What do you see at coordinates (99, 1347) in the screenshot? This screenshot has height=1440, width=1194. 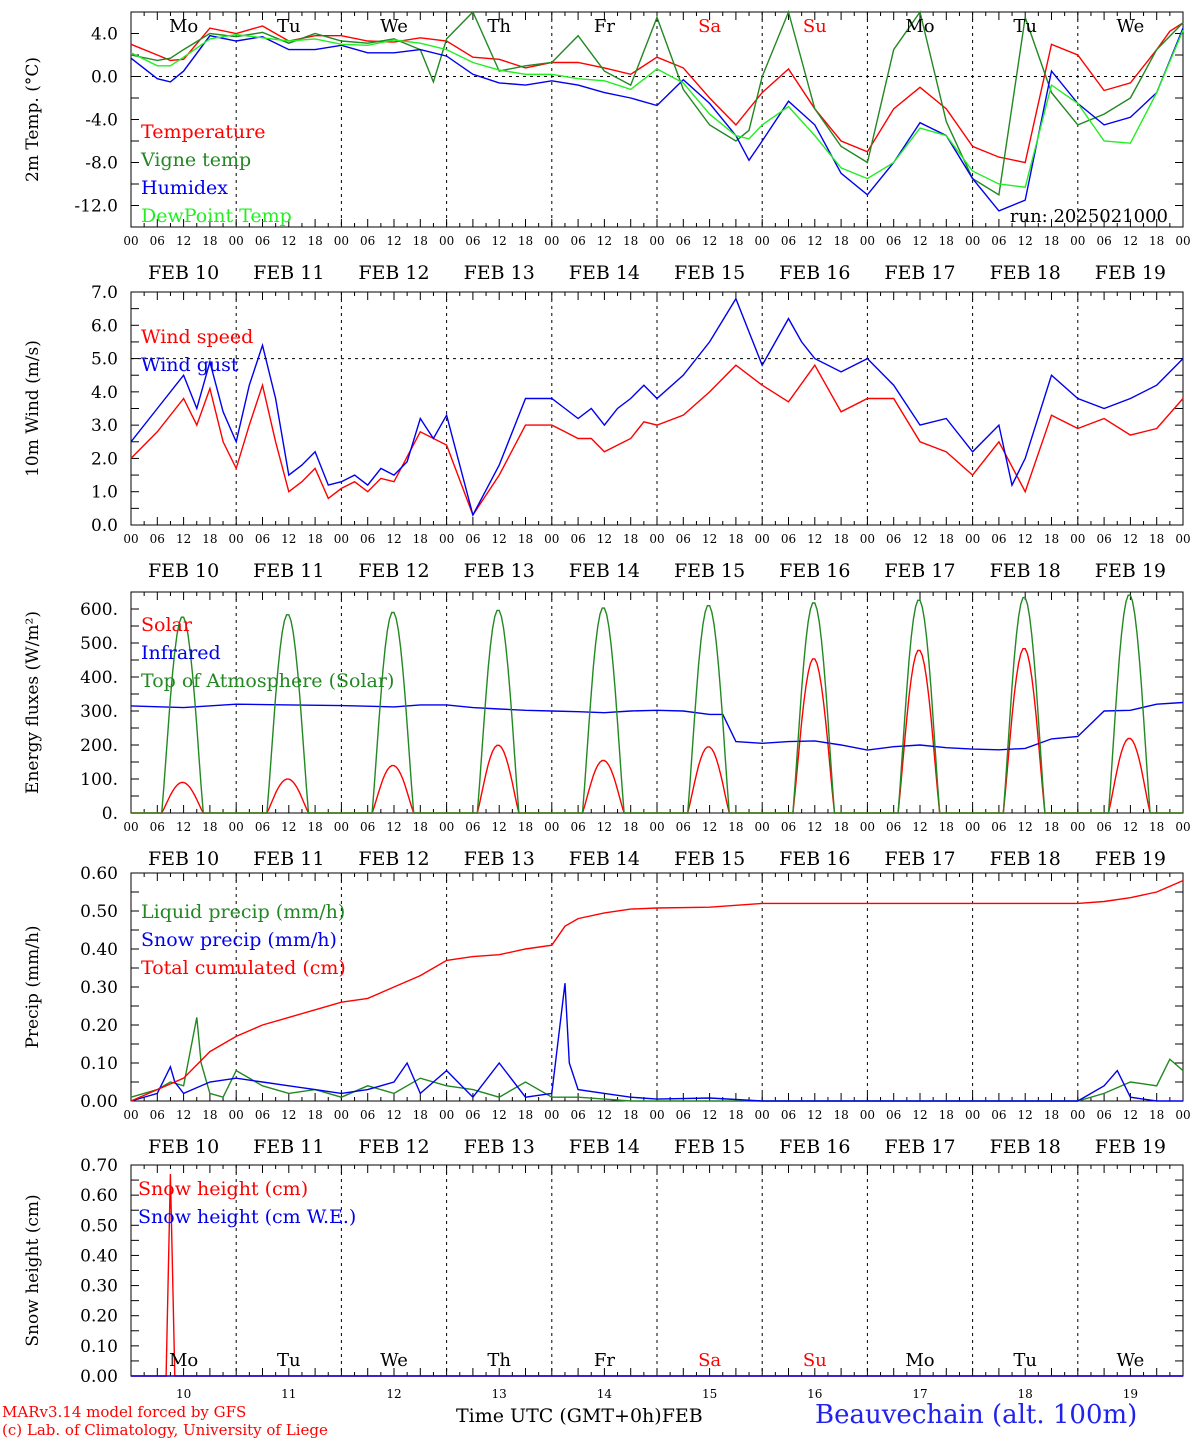 I see `y-tick-label: 0.10` at bounding box center [99, 1347].